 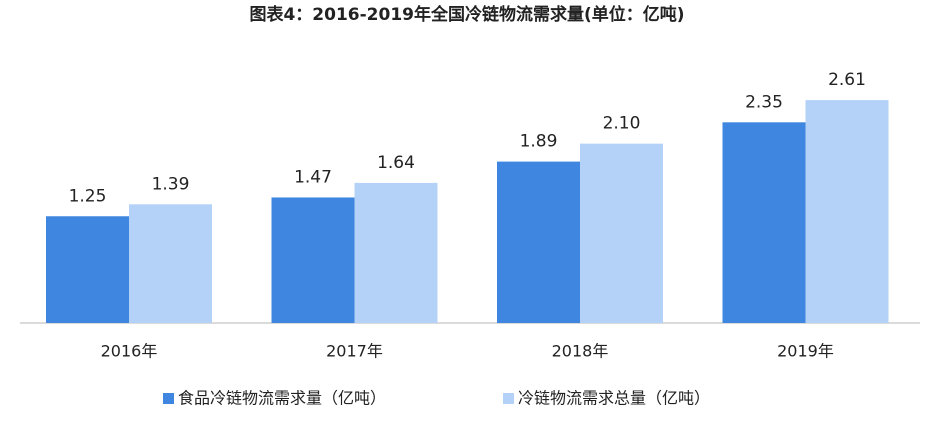 What do you see at coordinates (580, 351) in the screenshot?
I see `x-tick-label: 2018年` at bounding box center [580, 351].